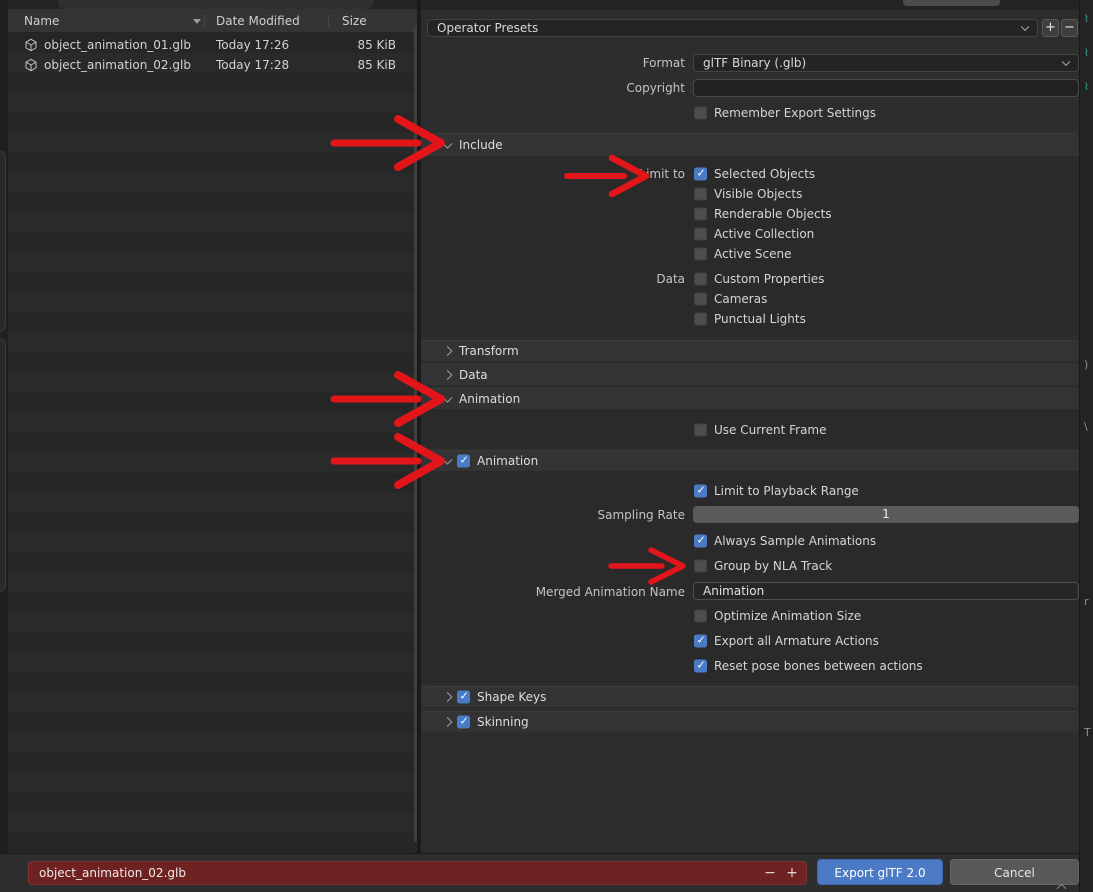  I want to click on reset-pose-label: Reset pose bones between actions, so click(818, 666).